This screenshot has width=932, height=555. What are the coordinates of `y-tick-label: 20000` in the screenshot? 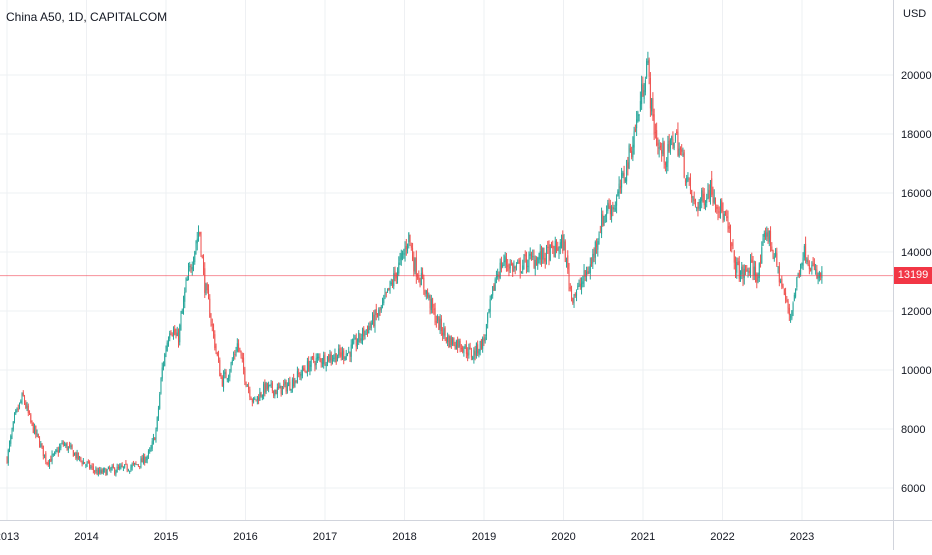 It's located at (916, 76).